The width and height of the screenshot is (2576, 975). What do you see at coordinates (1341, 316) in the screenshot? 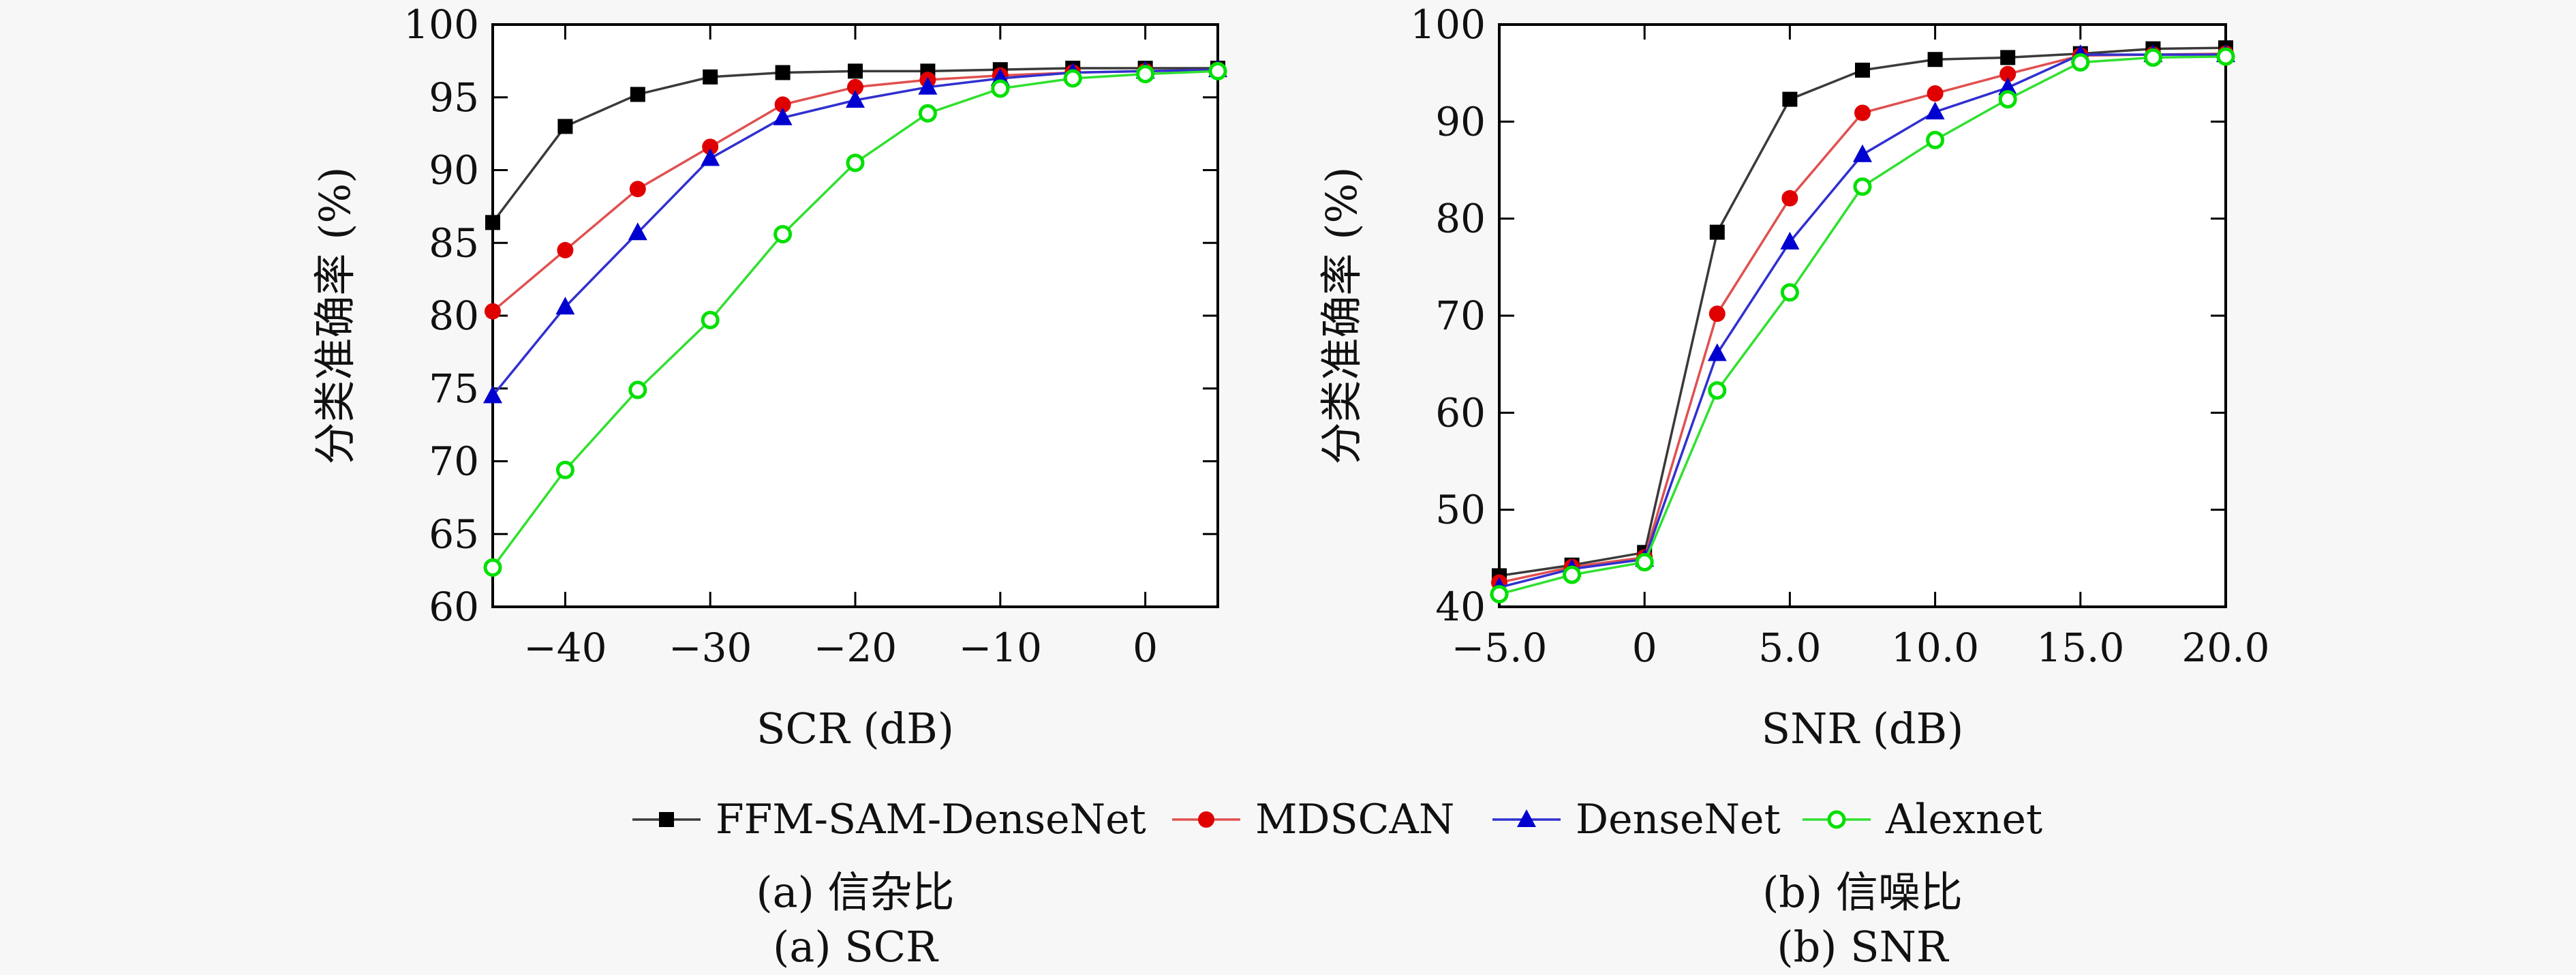
I see `y-axis-label-snr: 分类准确率 (%)` at bounding box center [1341, 316].